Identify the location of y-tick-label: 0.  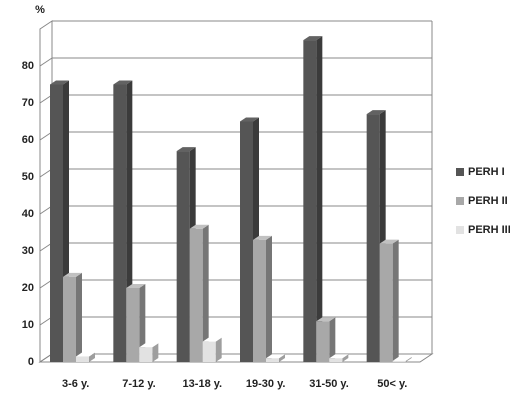
(31, 362).